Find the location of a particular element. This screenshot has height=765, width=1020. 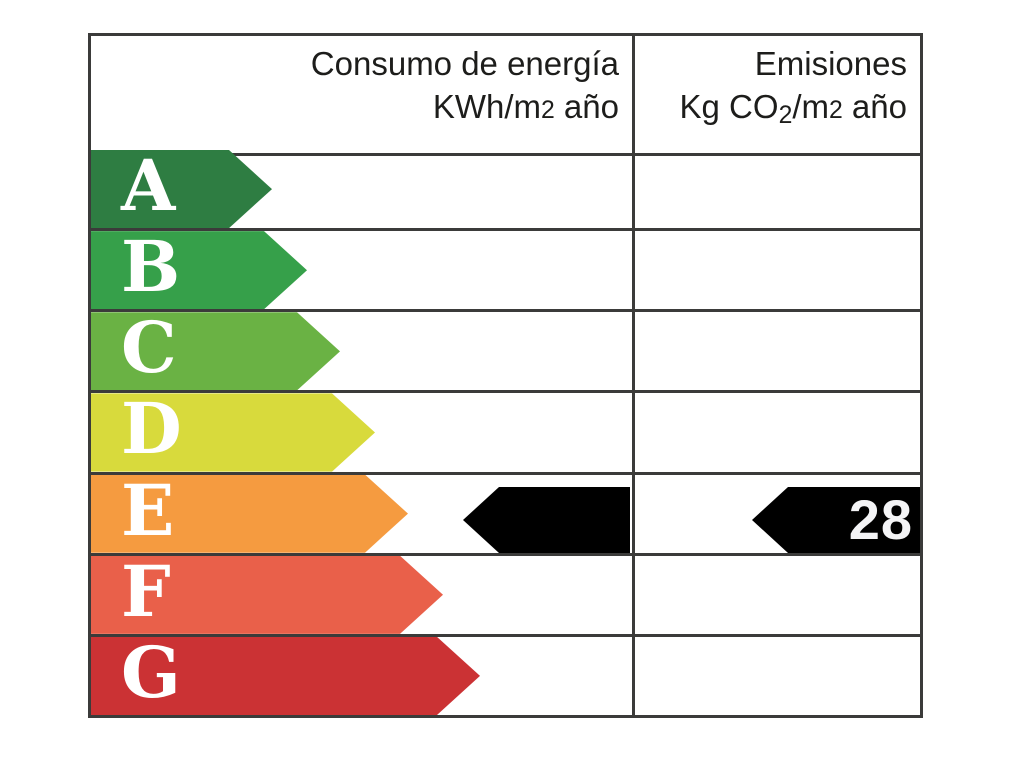

rating-letter-f: F is located at coordinates (146, 591).